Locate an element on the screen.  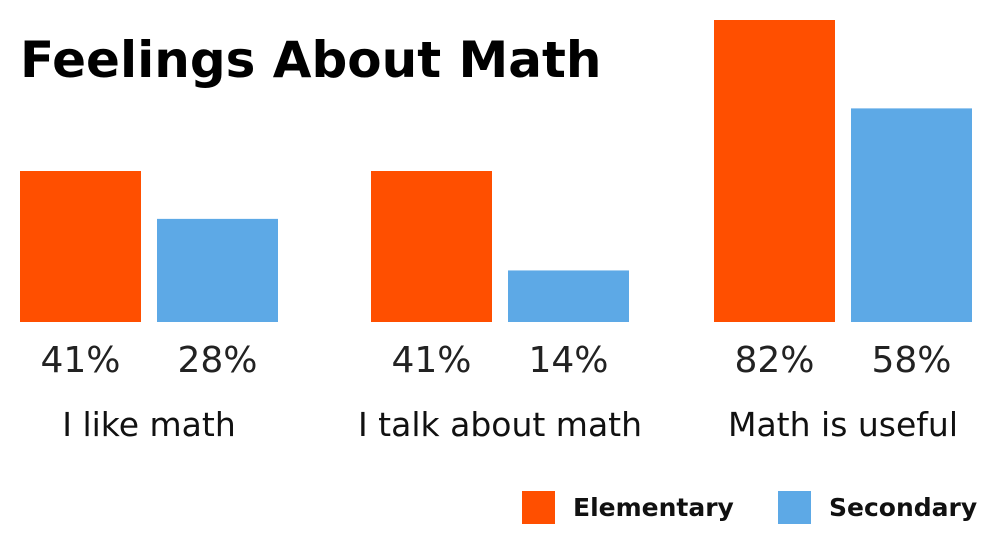
bar-elementary-i-like-math is located at coordinates (80, 246).